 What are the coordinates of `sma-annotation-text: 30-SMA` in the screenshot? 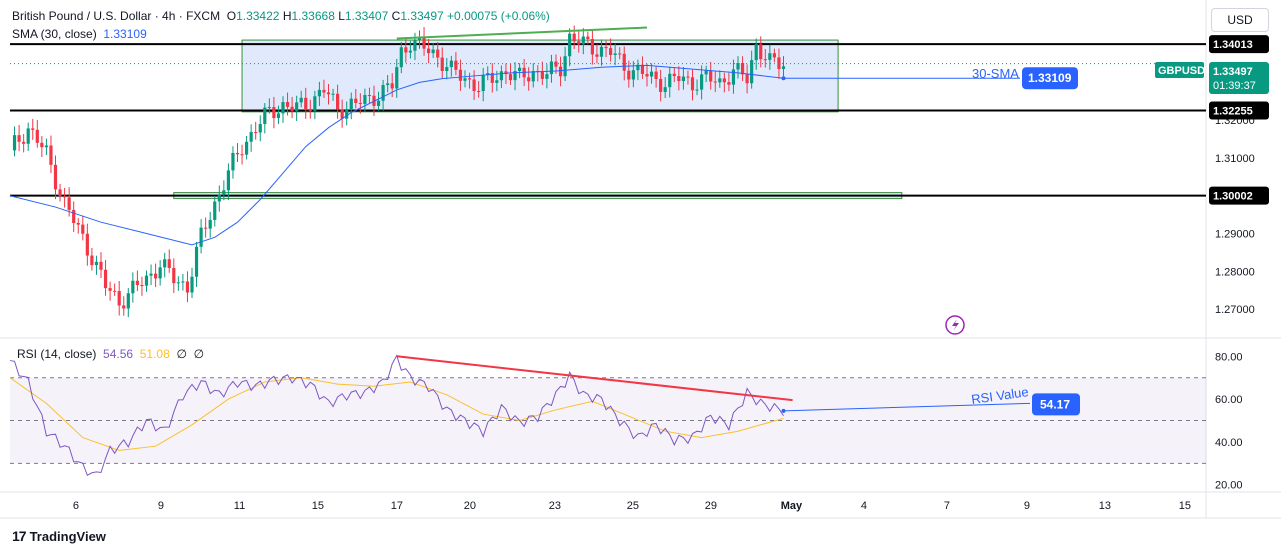 It's located at (995, 73).